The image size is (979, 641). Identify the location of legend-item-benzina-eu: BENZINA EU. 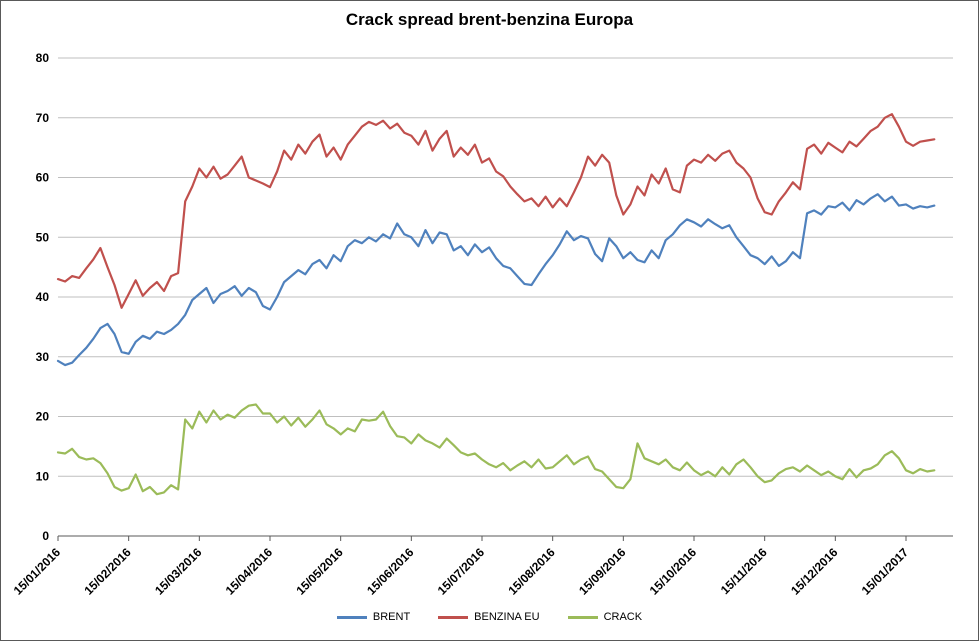
(489, 617).